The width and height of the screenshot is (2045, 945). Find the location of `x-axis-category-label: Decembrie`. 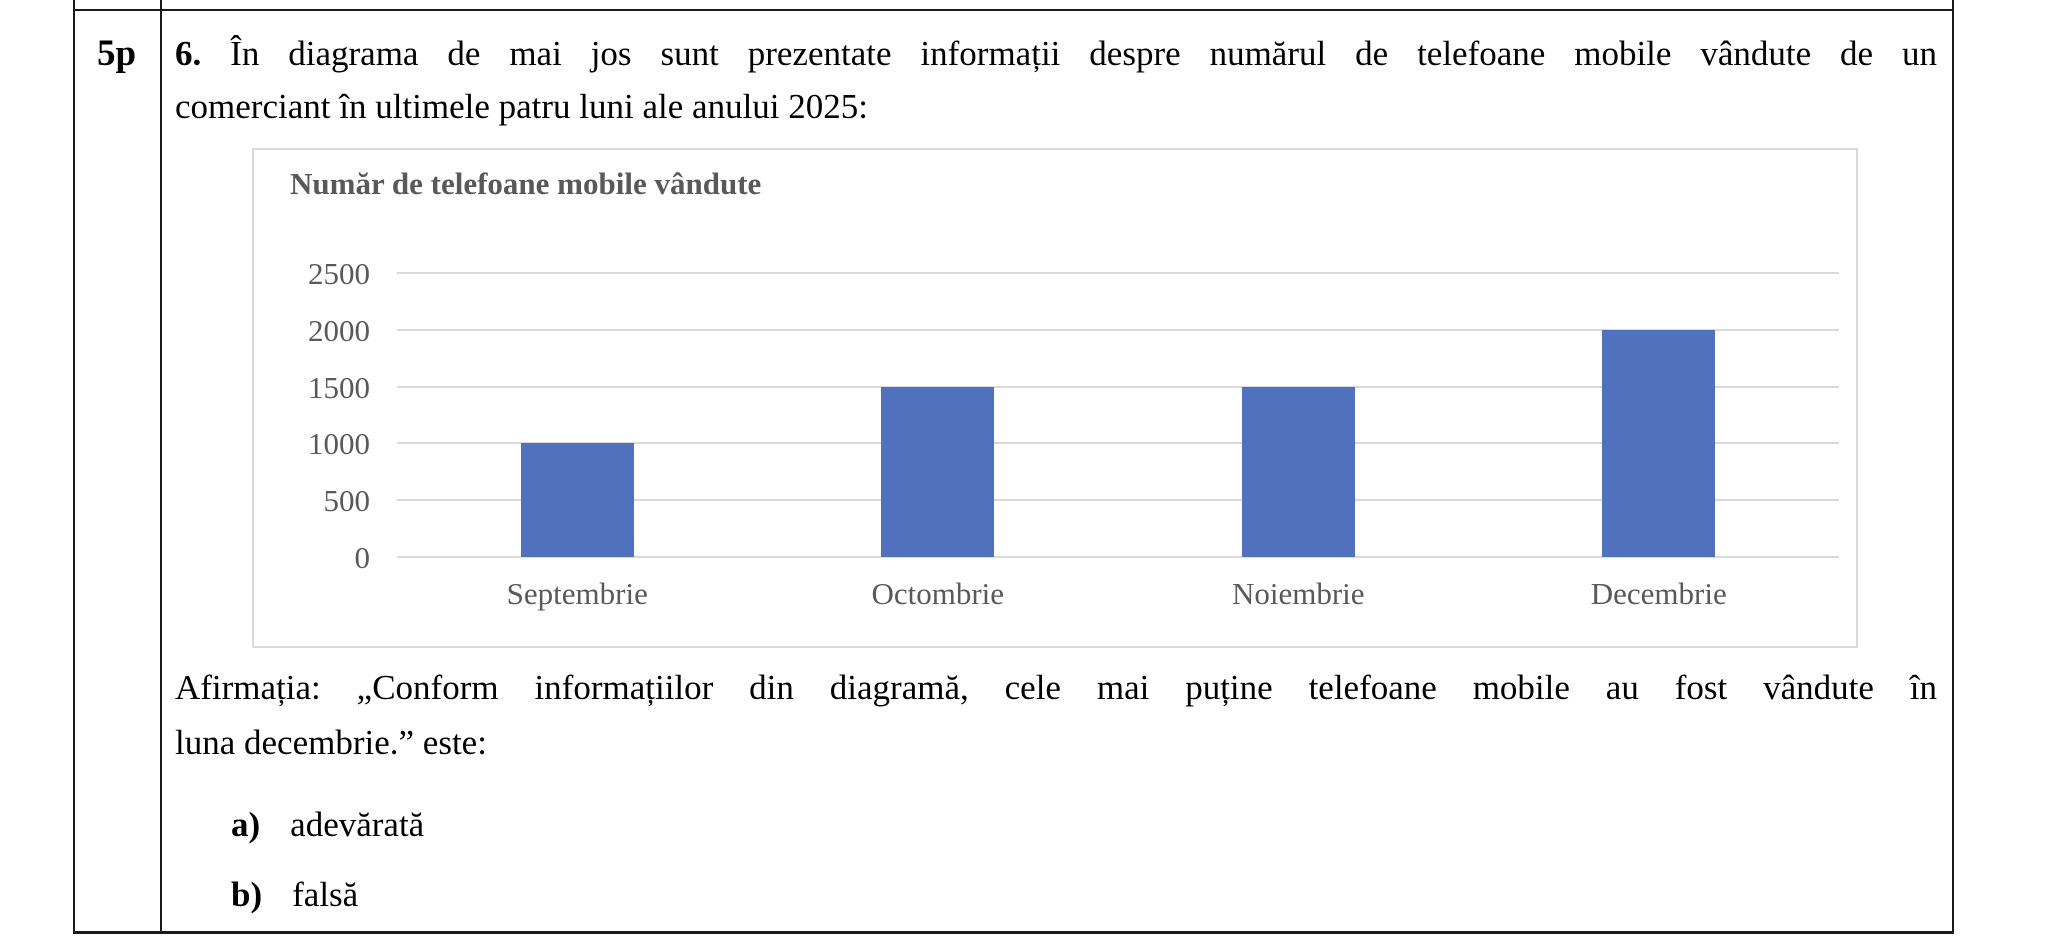

x-axis-category-label: Decembrie is located at coordinates (1658, 593).